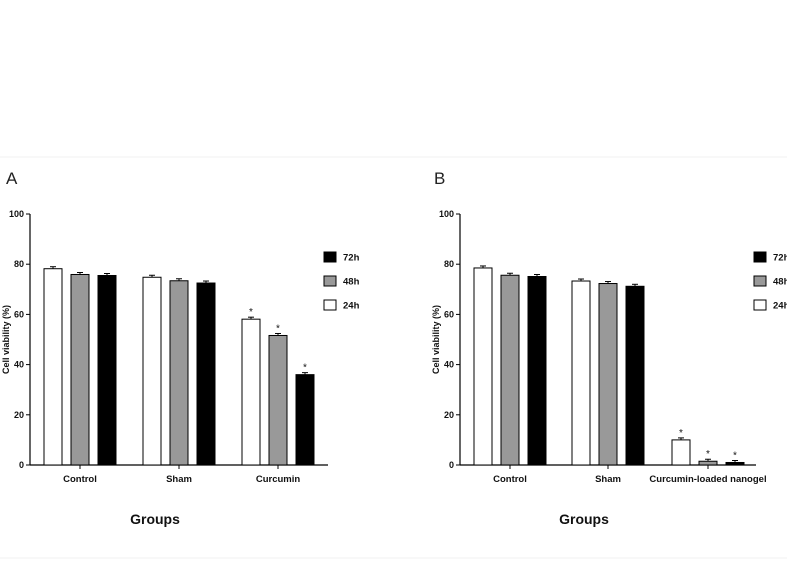 Image resolution: width=787 pixels, height=587 pixels. I want to click on panel-letter-a: A, so click(12, 178).